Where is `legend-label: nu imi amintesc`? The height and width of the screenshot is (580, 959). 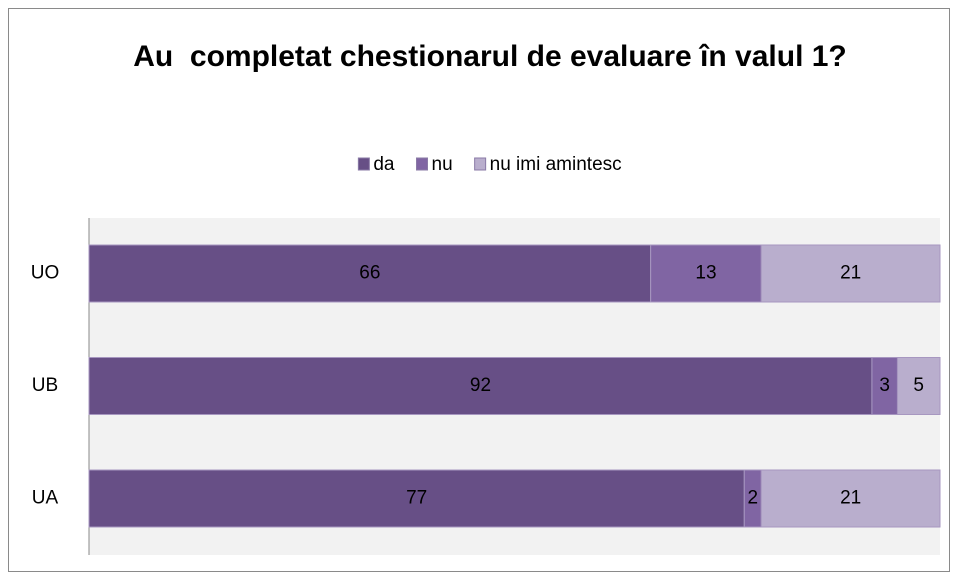
legend-label: nu imi amintesc is located at coordinates (556, 164).